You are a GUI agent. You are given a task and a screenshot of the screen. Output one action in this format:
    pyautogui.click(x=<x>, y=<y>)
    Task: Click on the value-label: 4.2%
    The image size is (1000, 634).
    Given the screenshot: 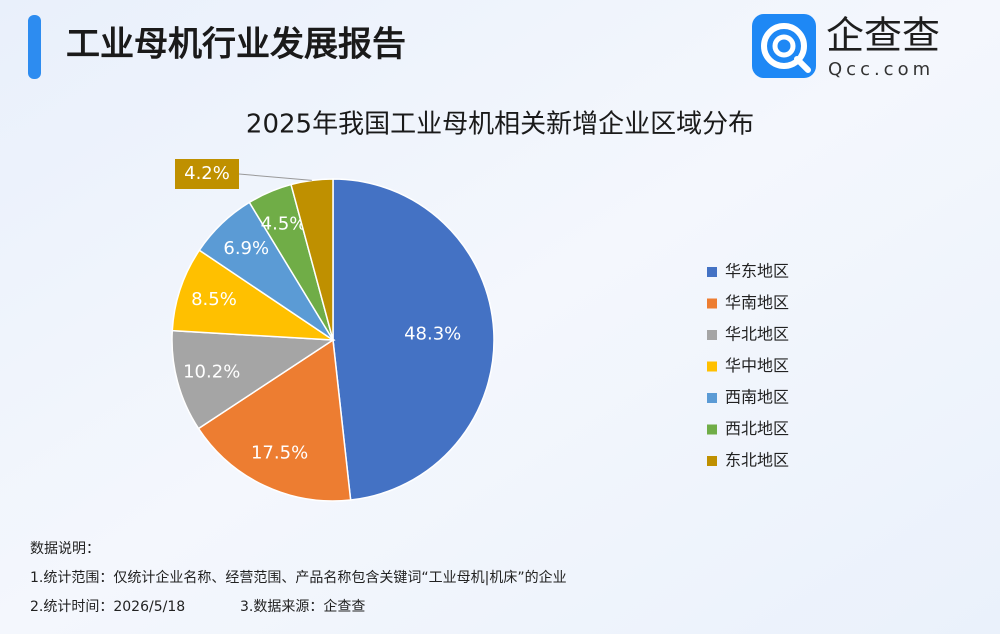 What is the action you would take?
    pyautogui.click(x=207, y=173)
    